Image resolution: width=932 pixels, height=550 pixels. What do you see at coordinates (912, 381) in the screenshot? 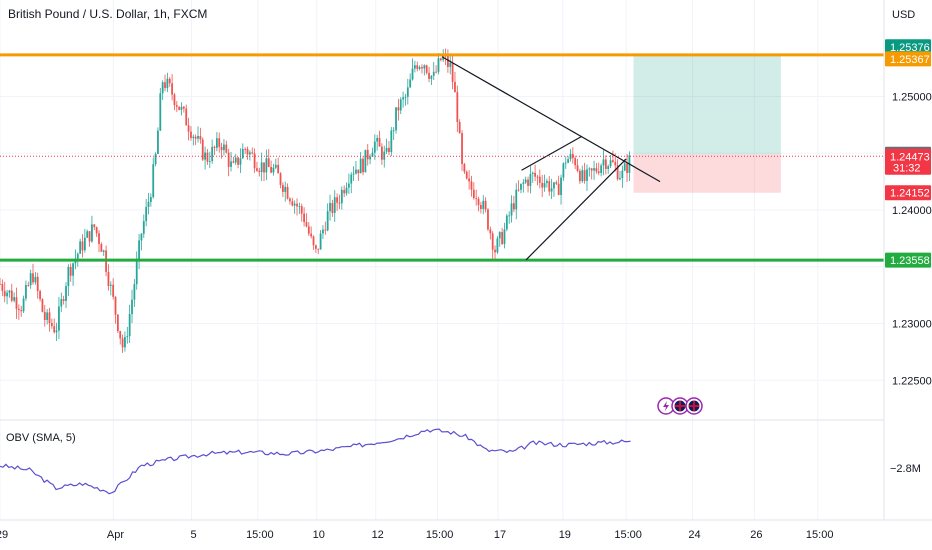
I see `y-tick-label: 1.22500` at bounding box center [912, 381].